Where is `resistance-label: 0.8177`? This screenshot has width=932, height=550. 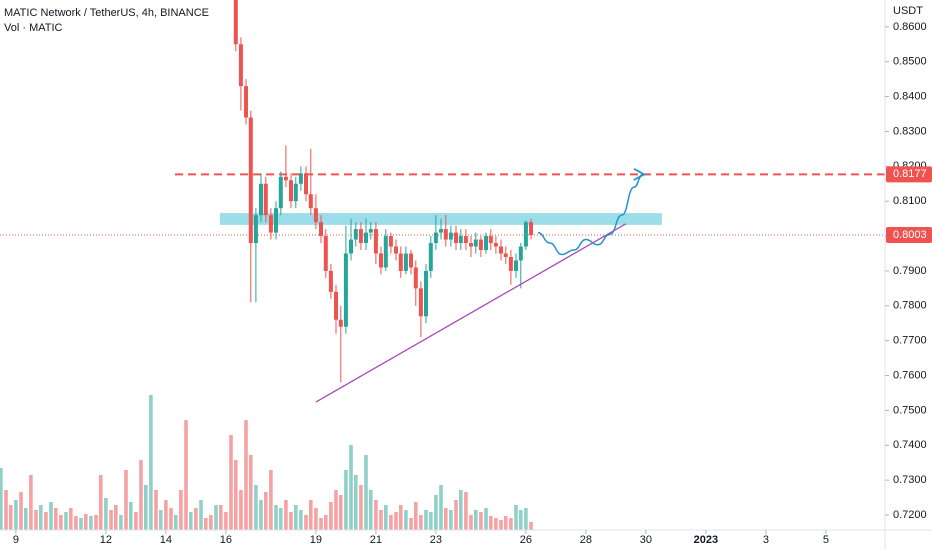
resistance-label: 0.8177 is located at coordinates (910, 174).